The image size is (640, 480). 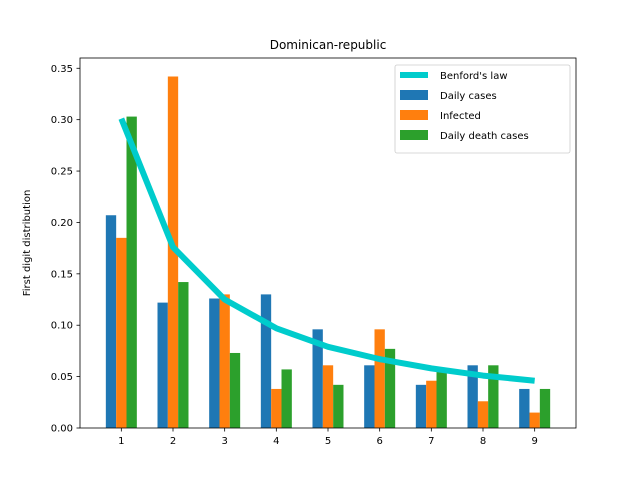 What do you see at coordinates (474, 76) in the screenshot?
I see `legend-label-benford-s-law: Benford's law` at bounding box center [474, 76].